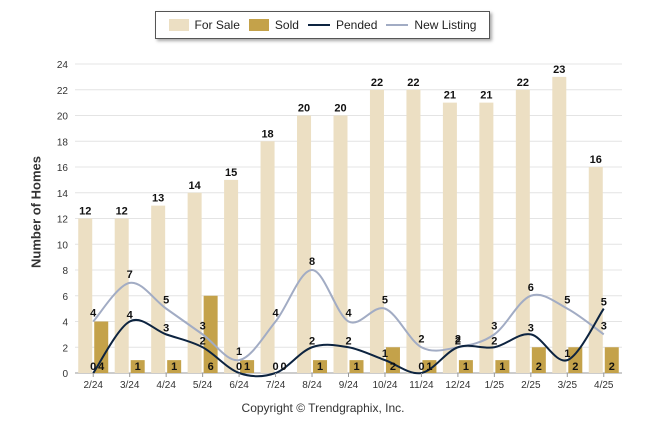  Describe the element at coordinates (604, 385) in the screenshot. I see `x-tick-label: 4/25` at that location.